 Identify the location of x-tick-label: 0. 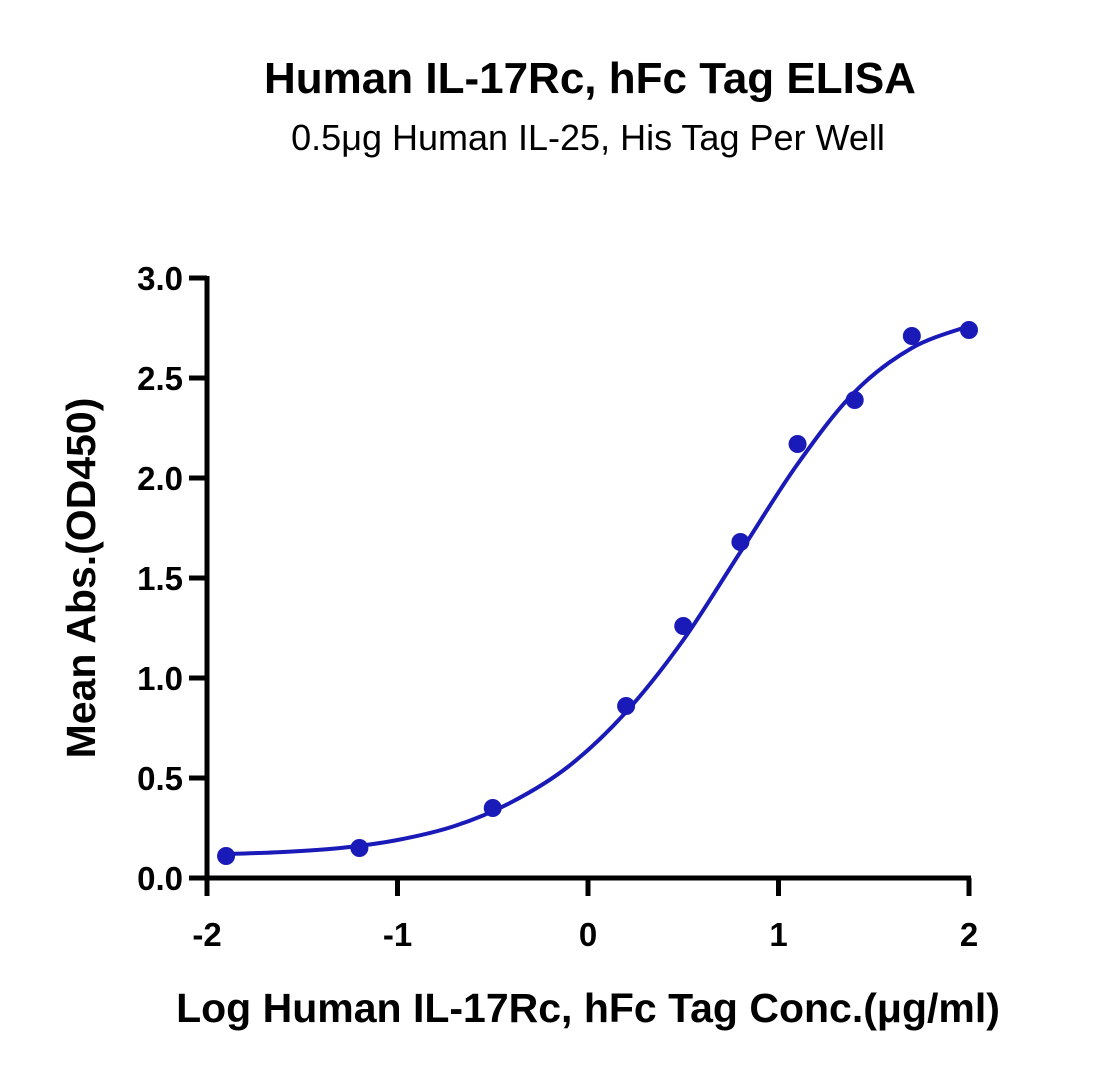
(588, 934).